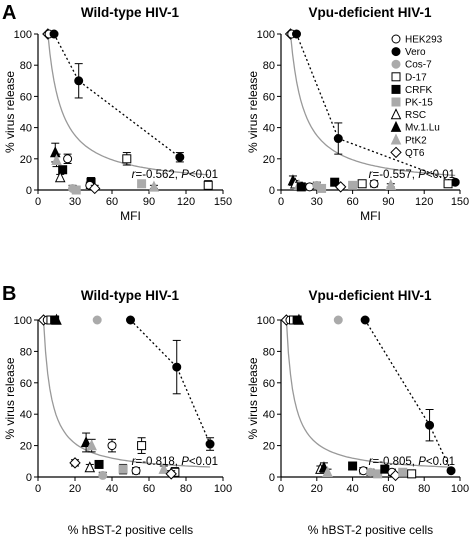 The image size is (474, 547). I want to click on chart-1-xtick-label: 60, so click(112, 202).